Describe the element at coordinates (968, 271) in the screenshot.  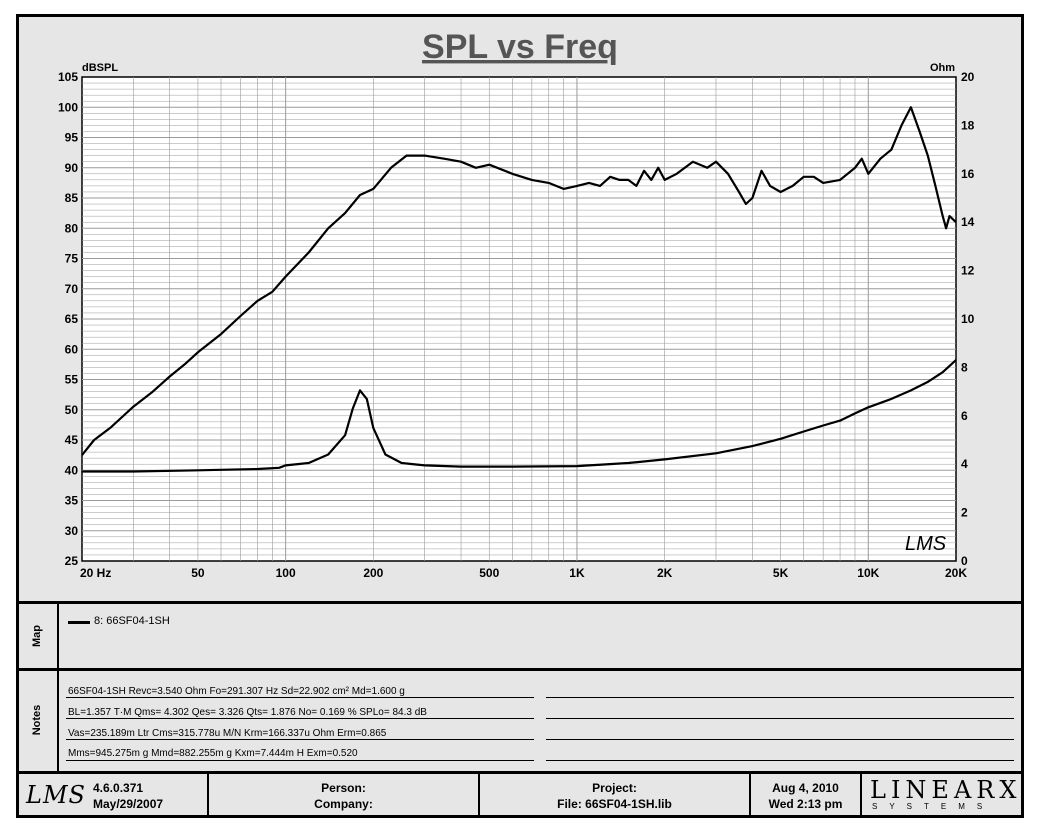
I see `right-tick-label: 12` at that location.